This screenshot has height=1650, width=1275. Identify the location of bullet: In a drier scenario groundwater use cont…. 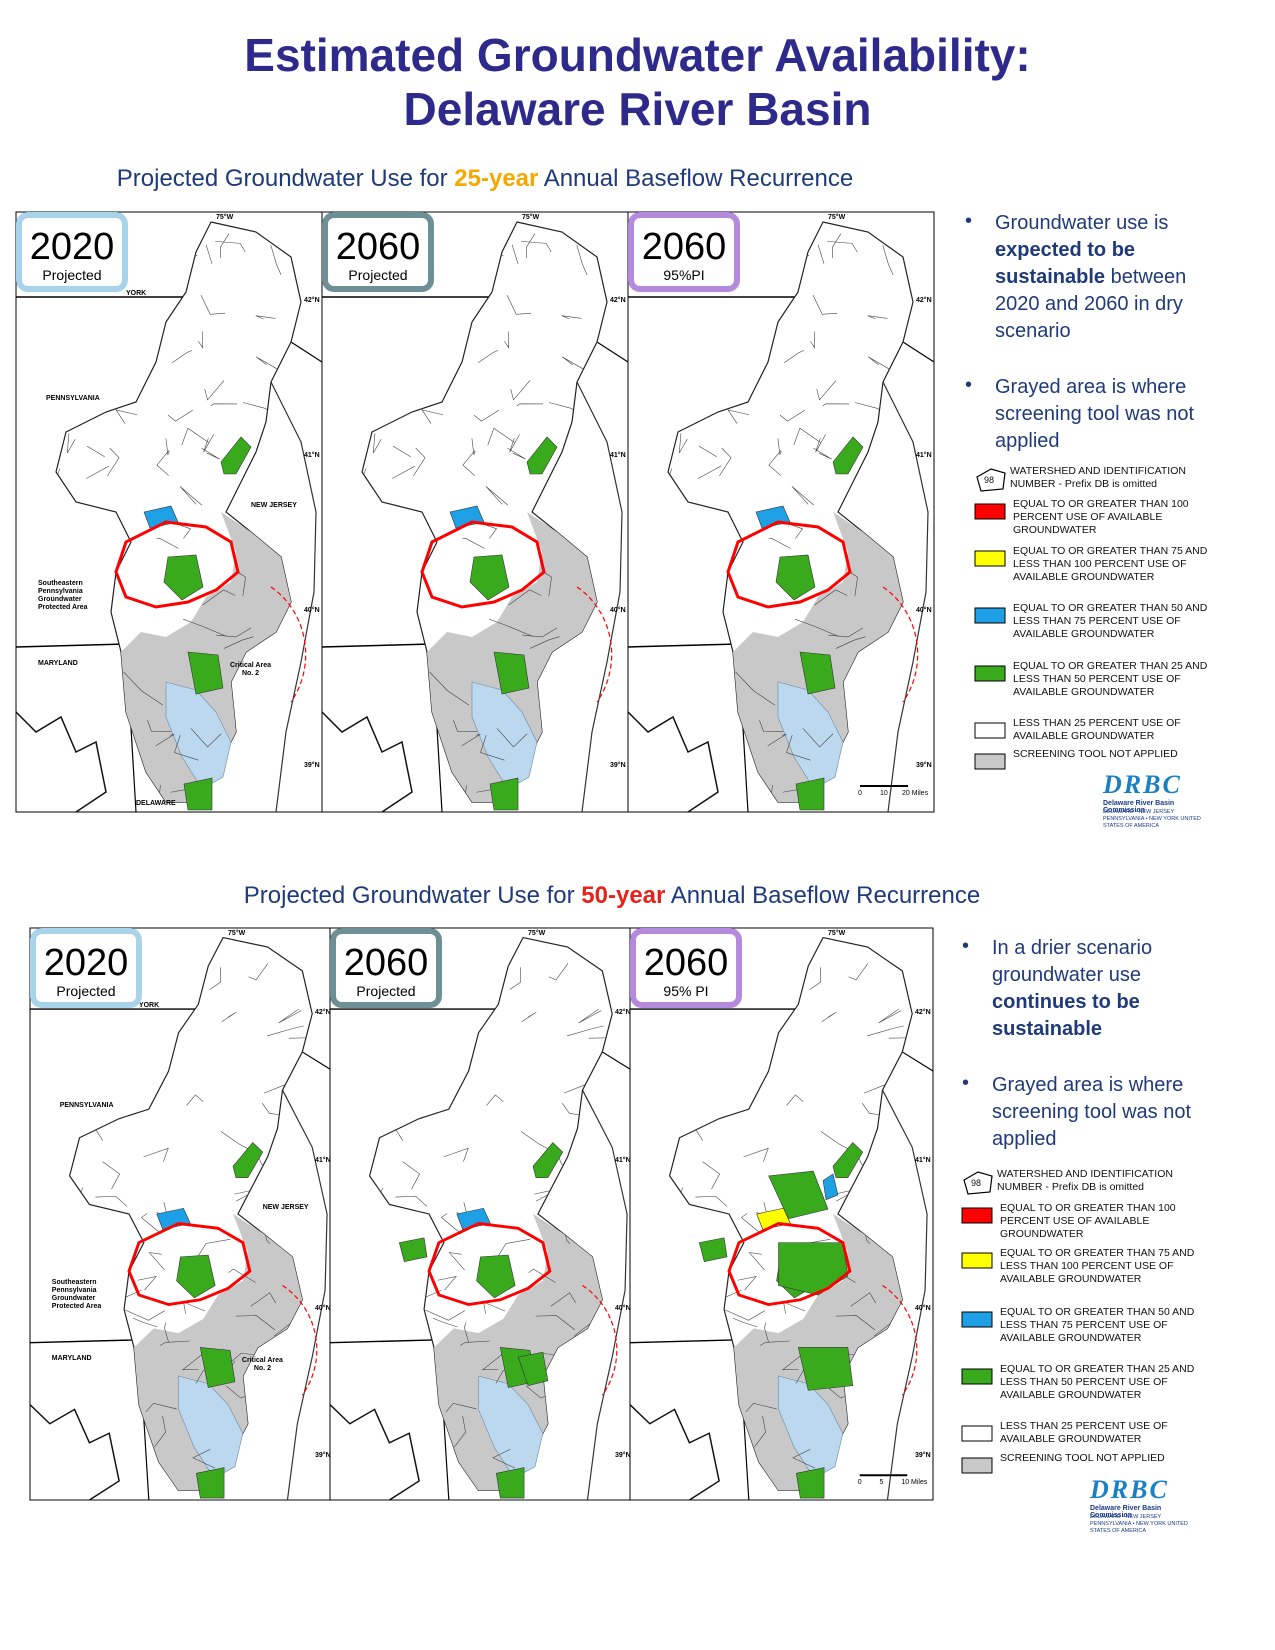
(1102, 989).